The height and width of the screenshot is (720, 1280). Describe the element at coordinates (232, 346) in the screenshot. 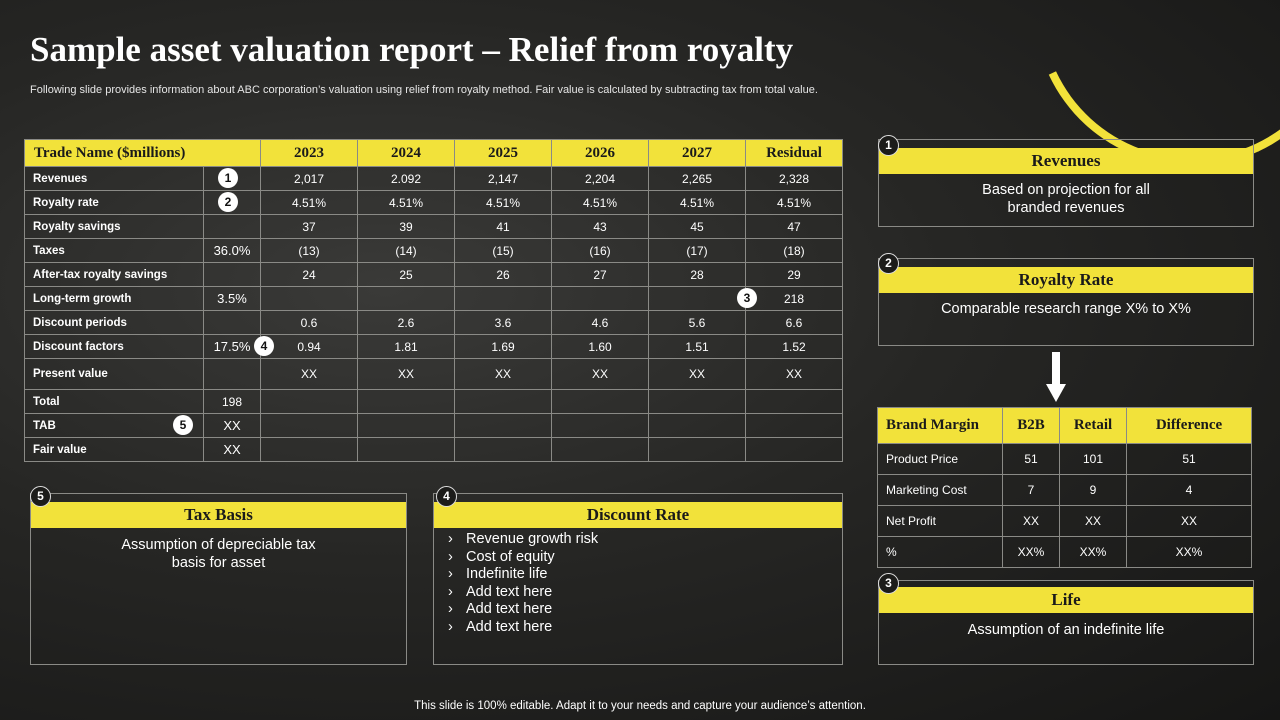

I see `assumption-cell: 17.5%` at that location.